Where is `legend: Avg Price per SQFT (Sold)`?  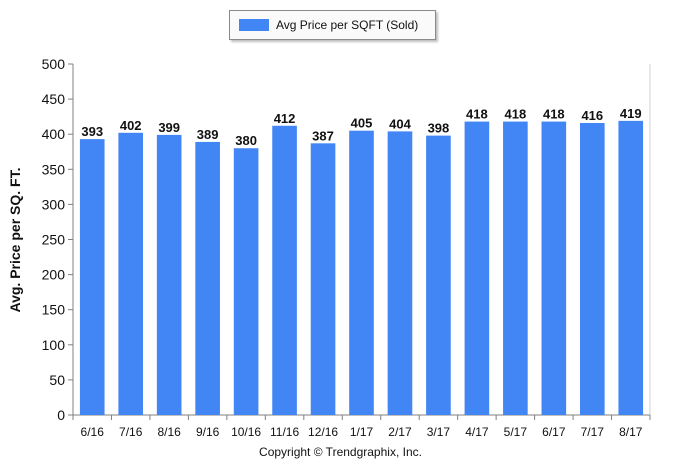
legend: Avg Price per SQFT (Sold) is located at coordinates (332, 25).